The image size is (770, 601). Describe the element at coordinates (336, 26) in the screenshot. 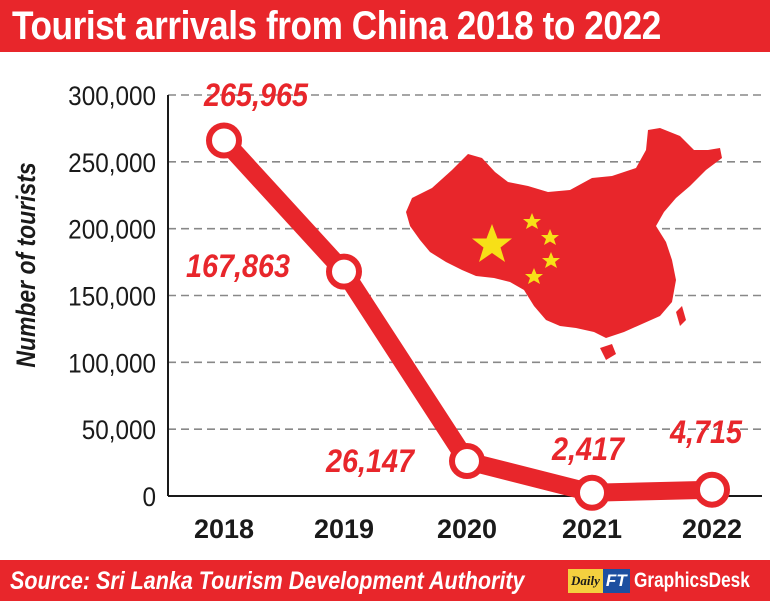

I see `chart-title: Tourist arrivals from China 2018 to 2022` at that location.